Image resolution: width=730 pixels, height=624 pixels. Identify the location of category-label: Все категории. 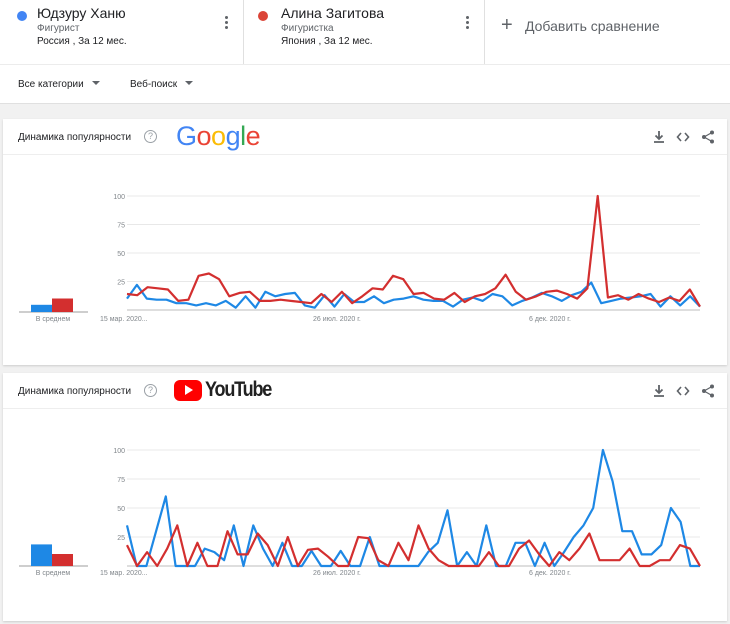
(51, 84).